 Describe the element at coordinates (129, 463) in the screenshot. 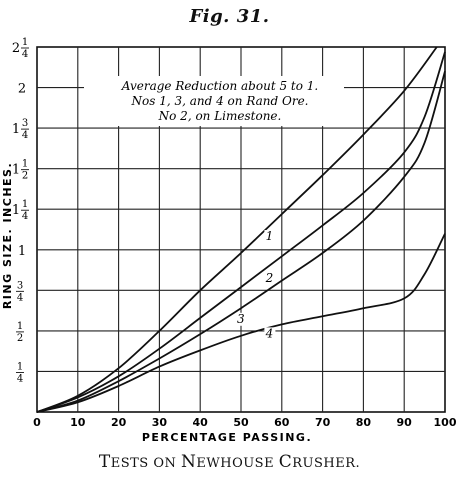

I see `caption-text: ESTS` at that location.